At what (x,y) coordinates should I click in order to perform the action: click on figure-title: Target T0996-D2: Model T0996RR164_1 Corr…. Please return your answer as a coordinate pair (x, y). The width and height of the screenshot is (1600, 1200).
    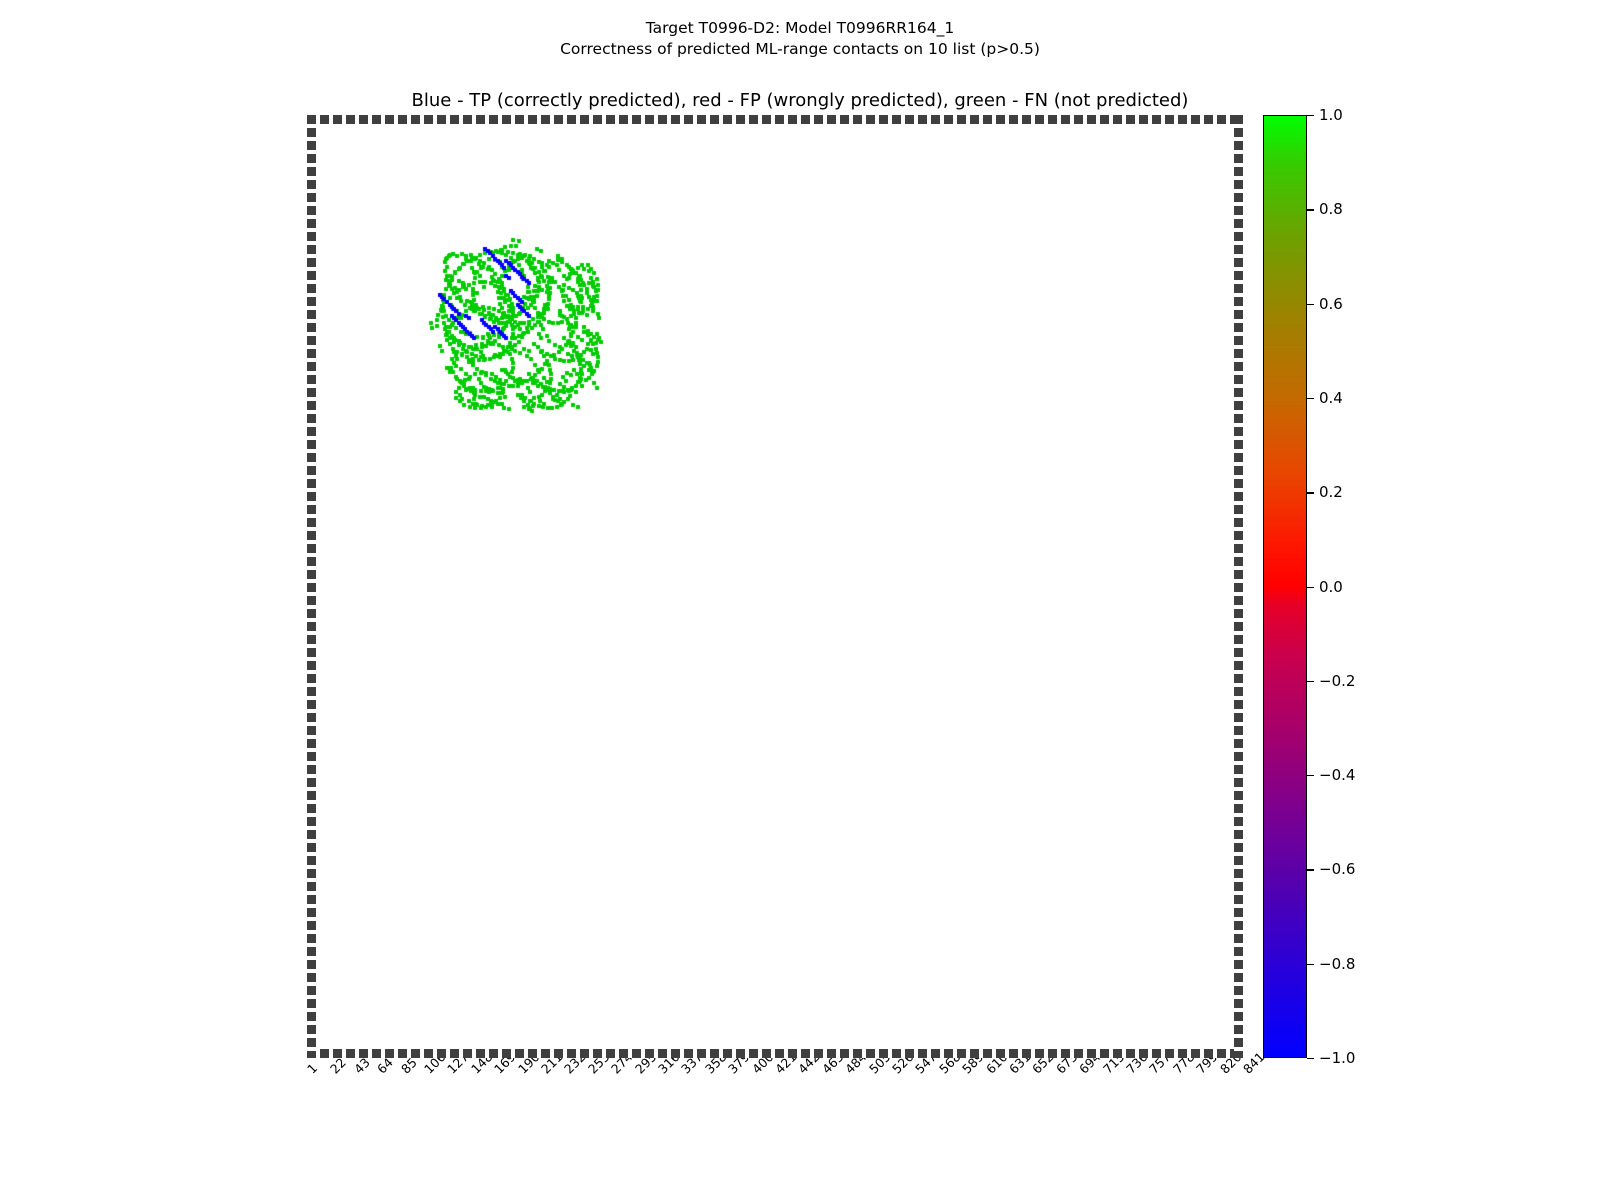
    Looking at the image, I should click on (800, 39).